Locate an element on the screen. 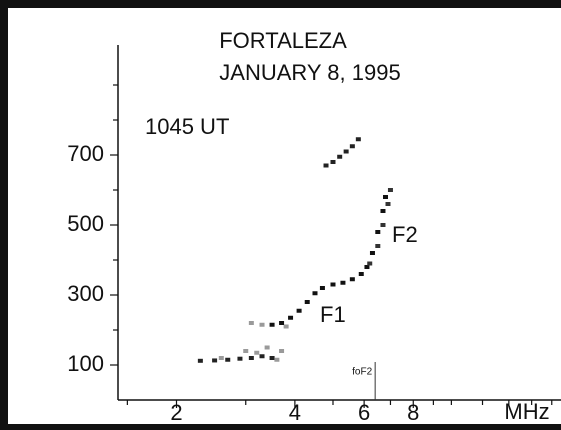 This screenshot has height=430, width=561. frame-bottom is located at coordinates (280, 427).